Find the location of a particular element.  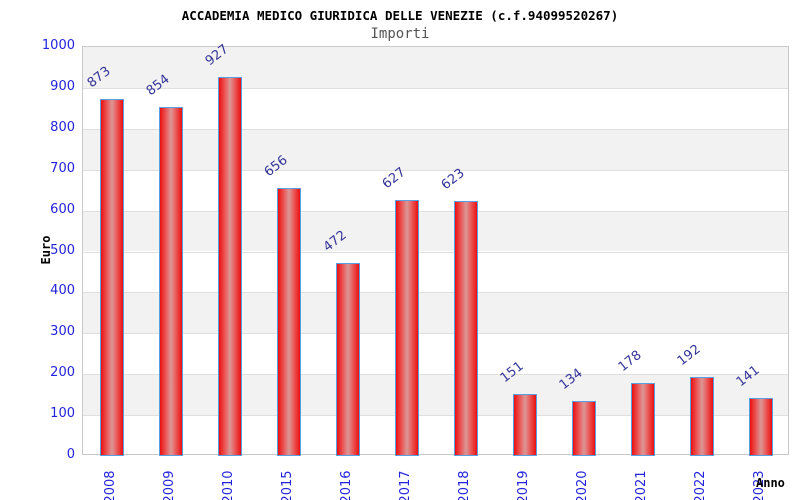

y-tick-label: 1000 is located at coordinates (58, 45).